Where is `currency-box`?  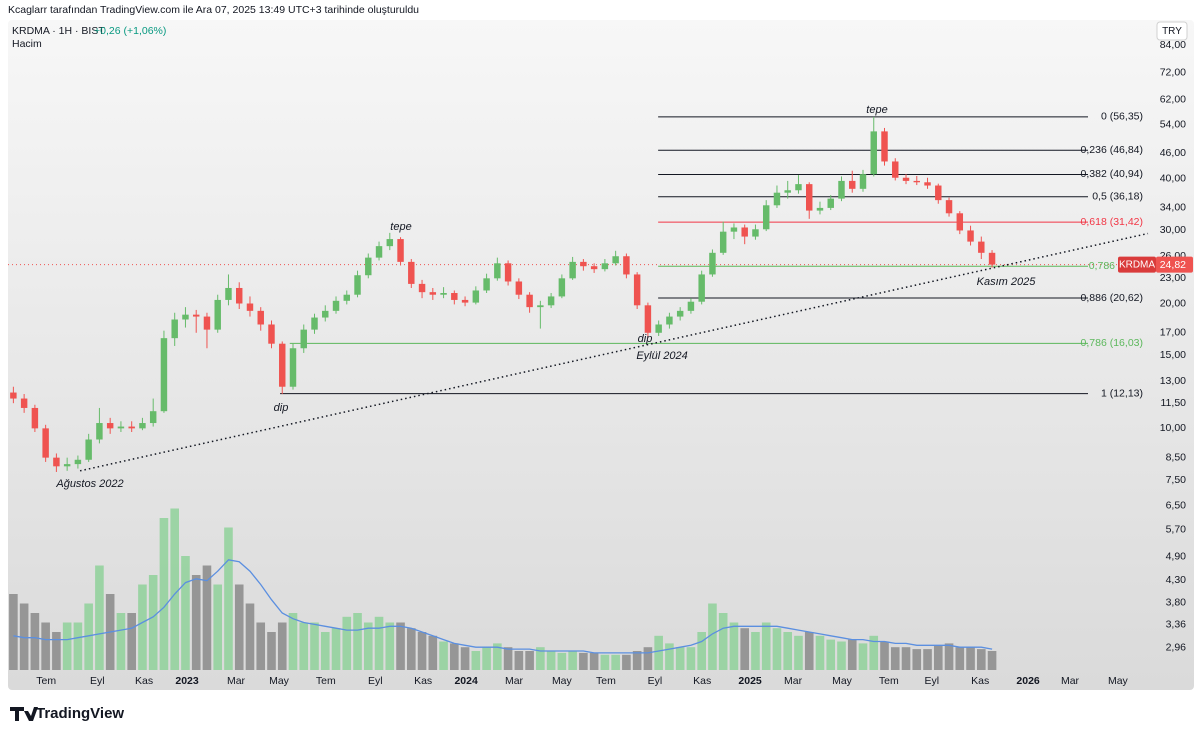
currency-box is located at coordinates (1172, 31).